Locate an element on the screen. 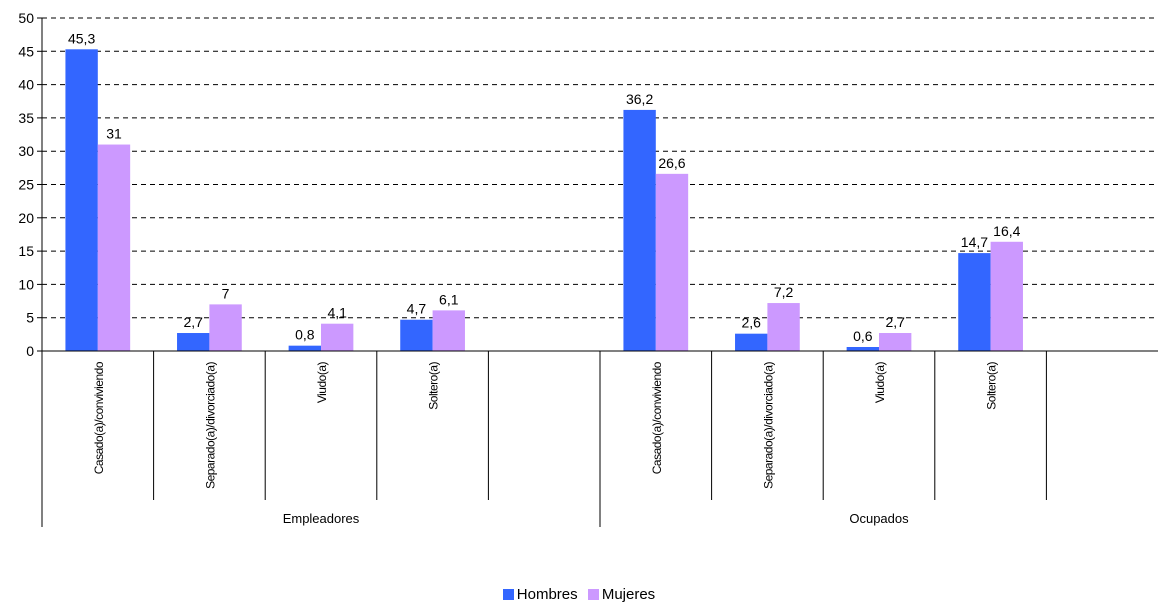 This screenshot has height=604, width=1158. data-label: 7,2 is located at coordinates (784, 292).